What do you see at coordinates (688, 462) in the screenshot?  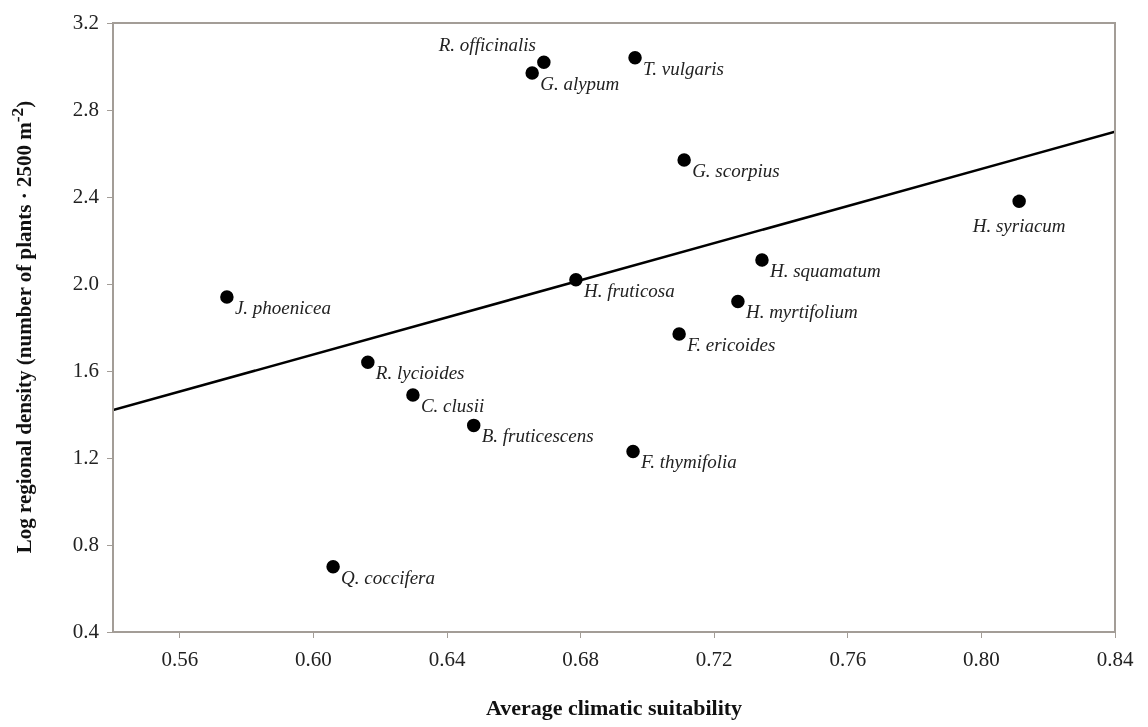 I see `annotation: F. thymifolia` at bounding box center [688, 462].